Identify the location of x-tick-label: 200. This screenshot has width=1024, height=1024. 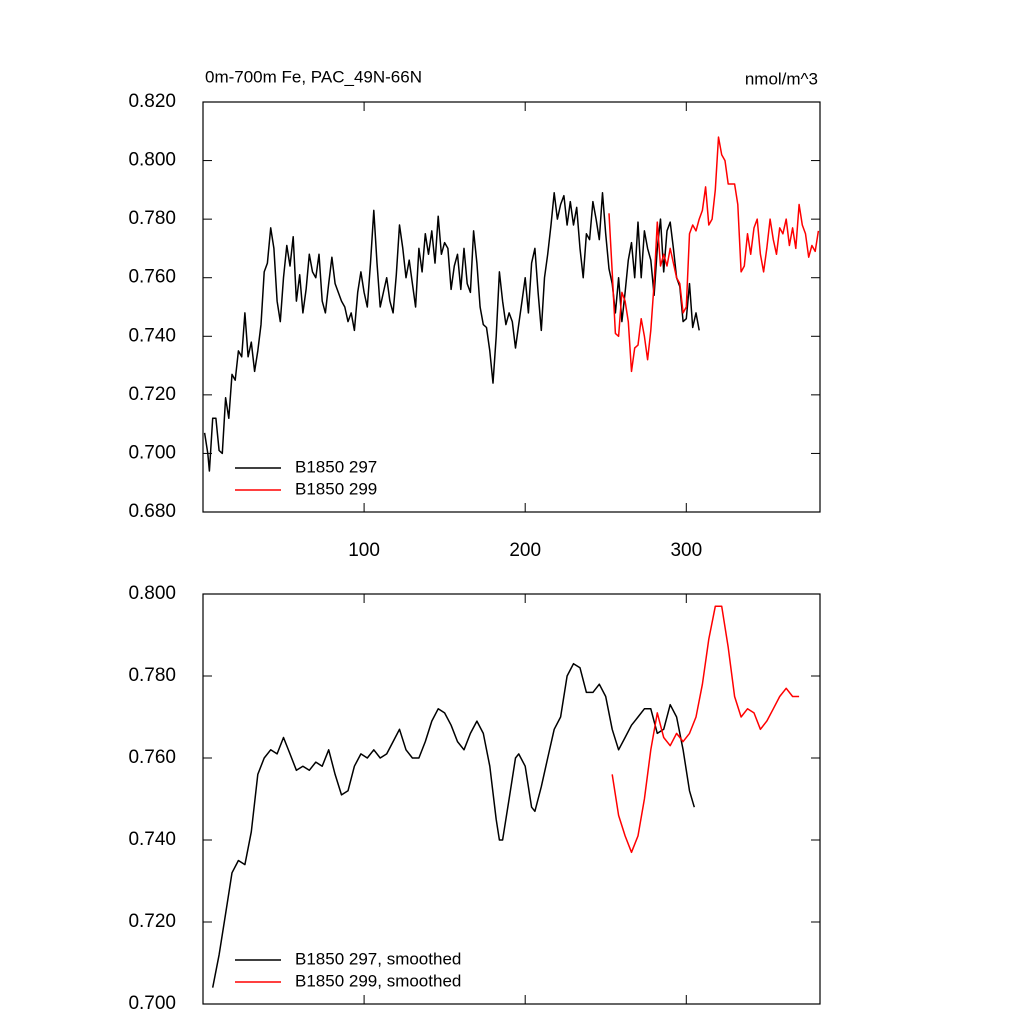
(525, 550).